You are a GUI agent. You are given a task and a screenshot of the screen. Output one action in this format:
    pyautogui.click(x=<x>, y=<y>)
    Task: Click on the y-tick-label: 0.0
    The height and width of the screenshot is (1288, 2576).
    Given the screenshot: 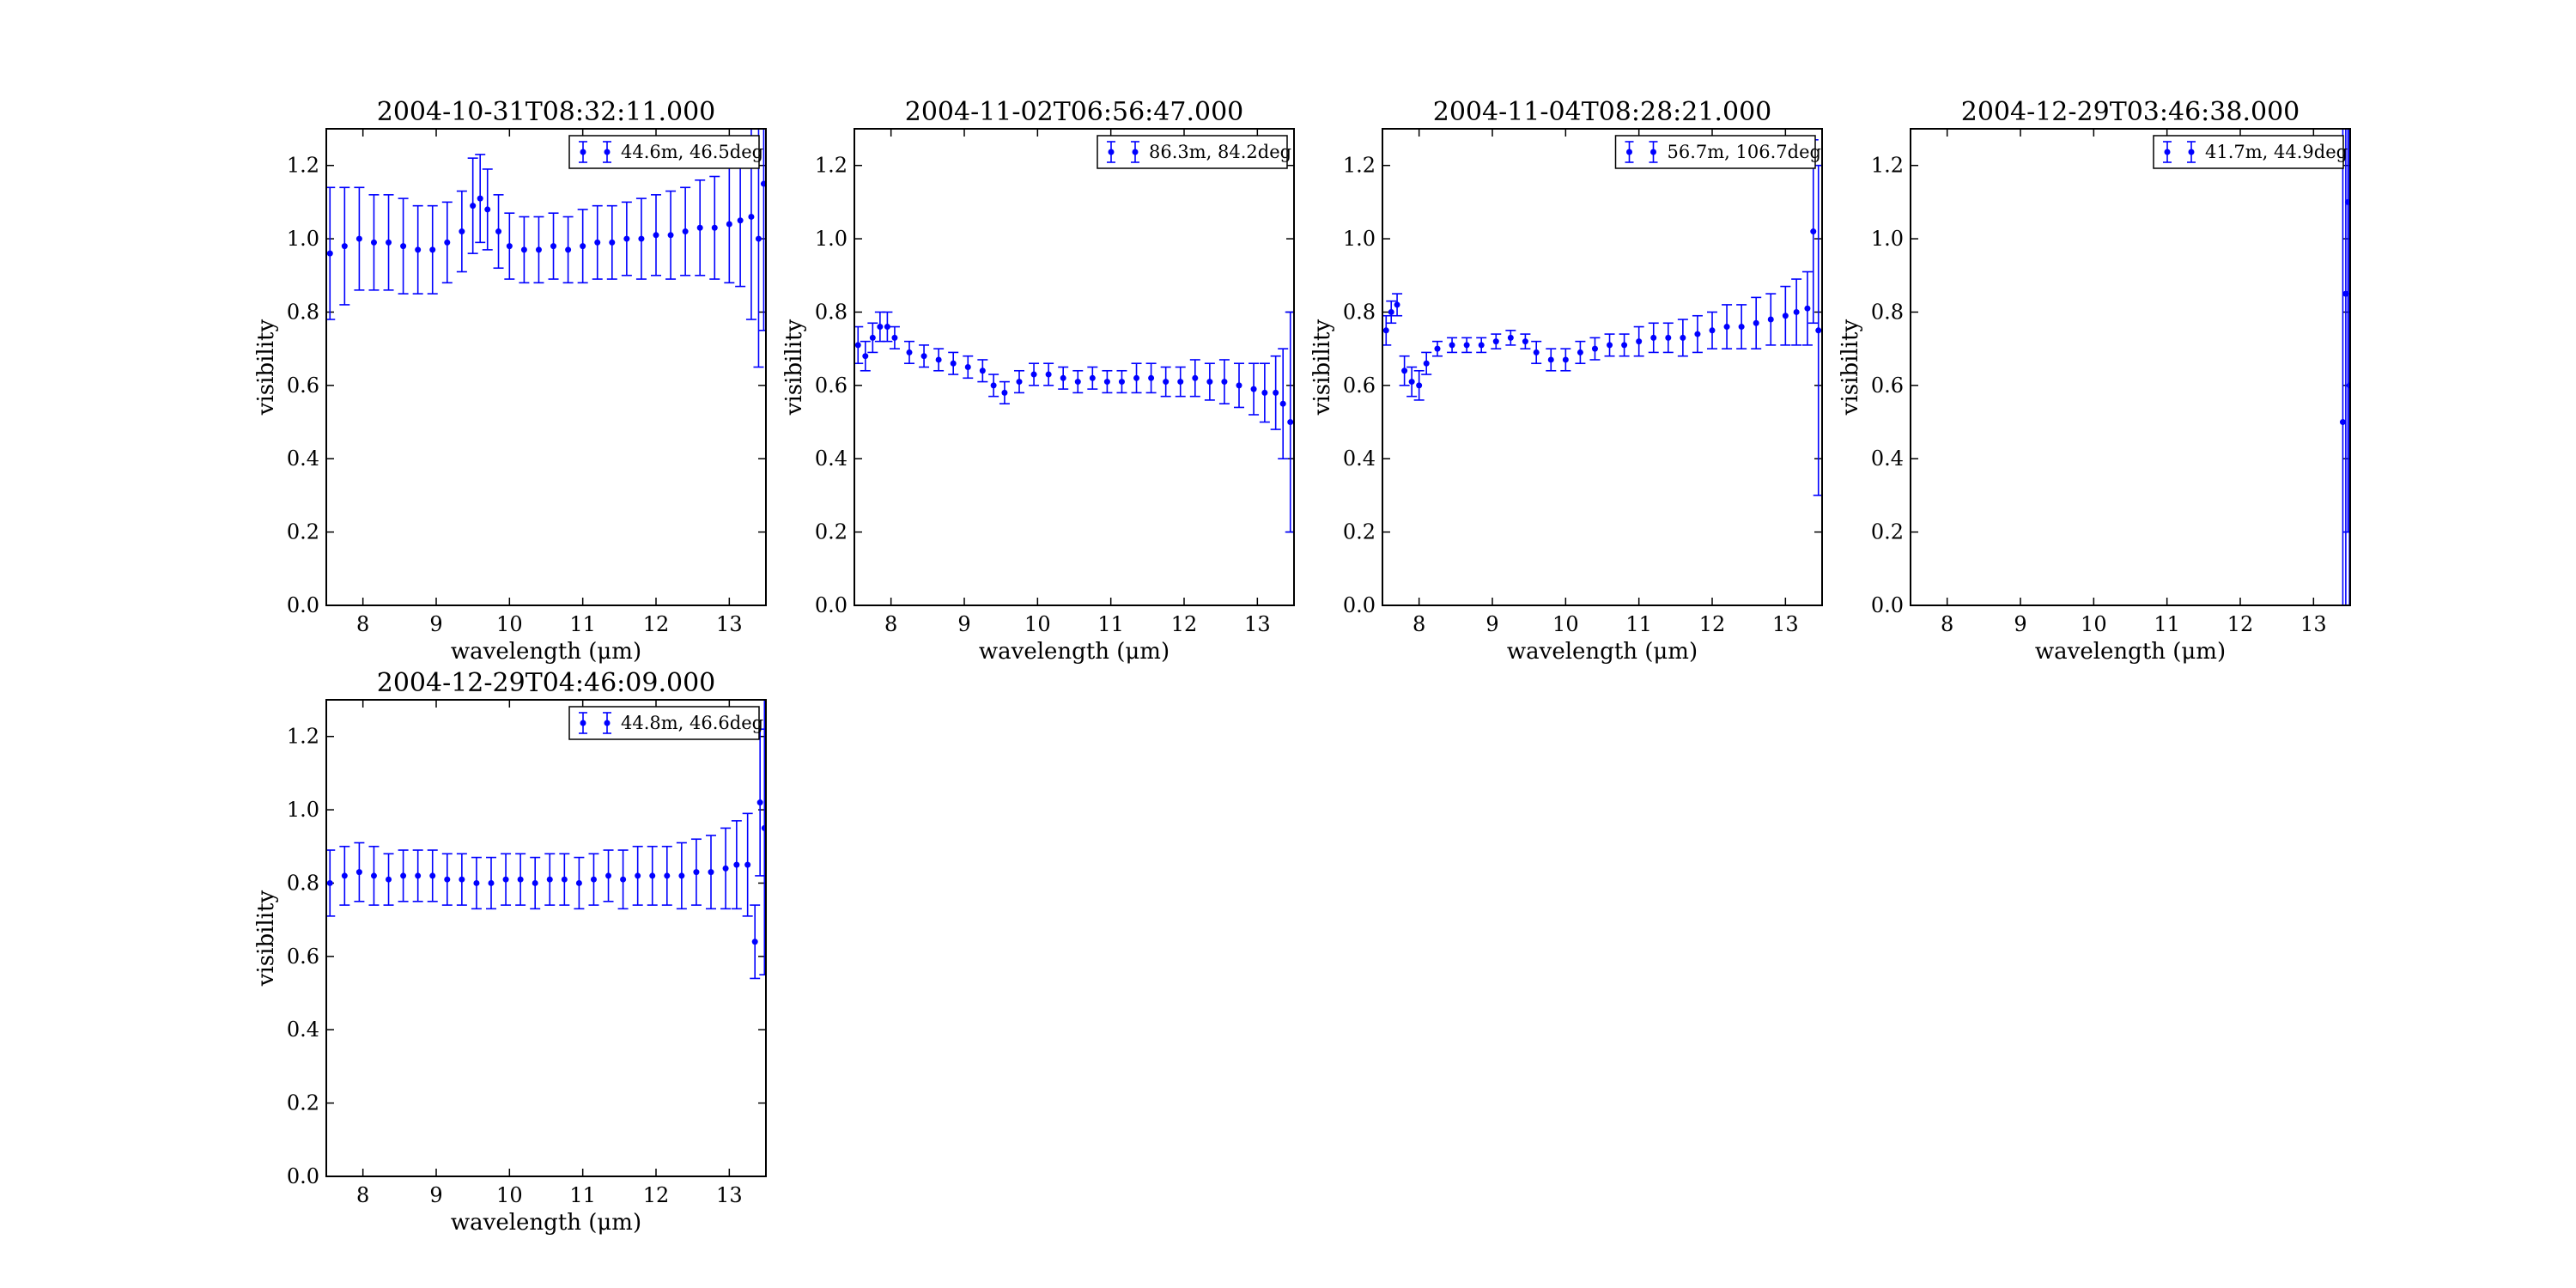 What is the action you would take?
    pyautogui.click(x=1360, y=605)
    